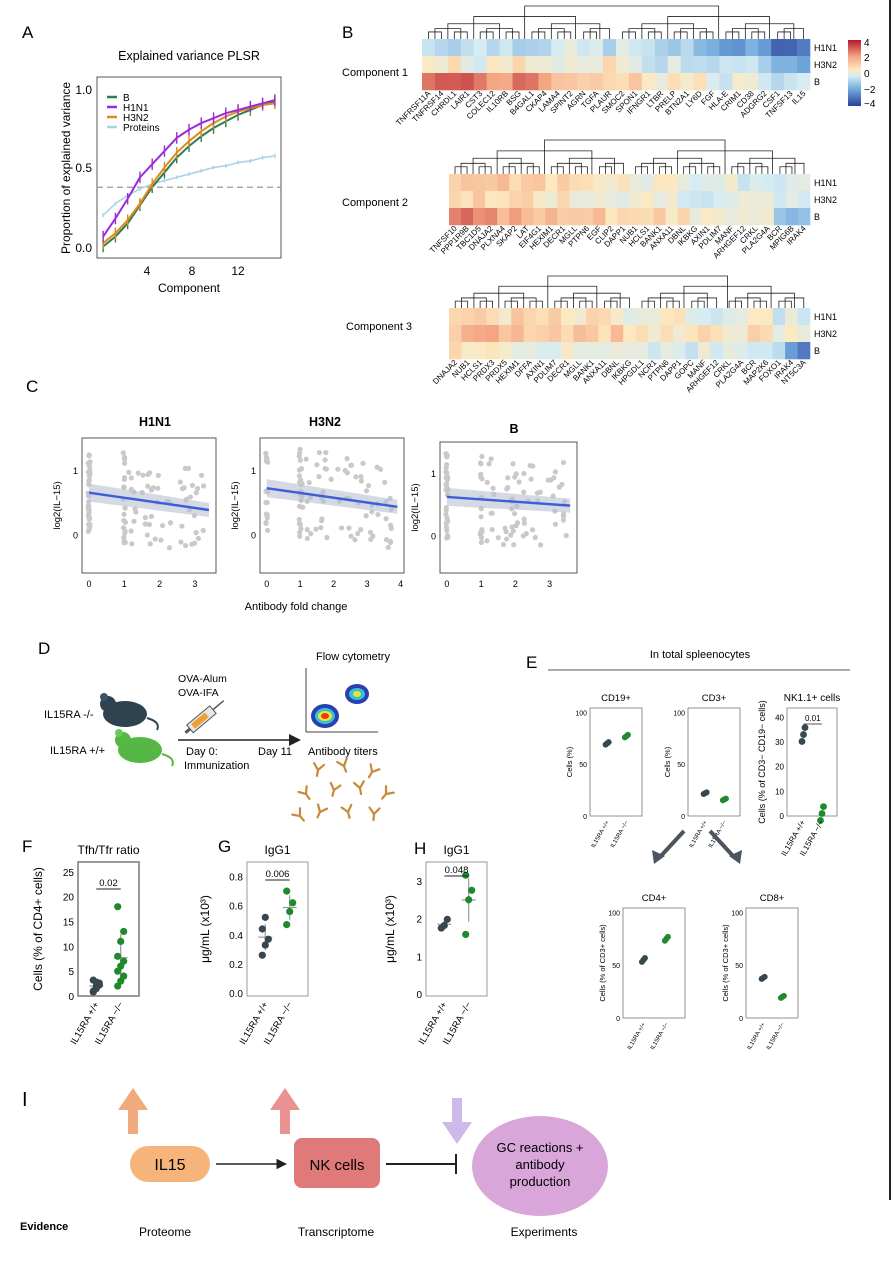  Describe the element at coordinates (278, 874) in the screenshot. I see `dotplot-pvalue: 0.006` at that location.